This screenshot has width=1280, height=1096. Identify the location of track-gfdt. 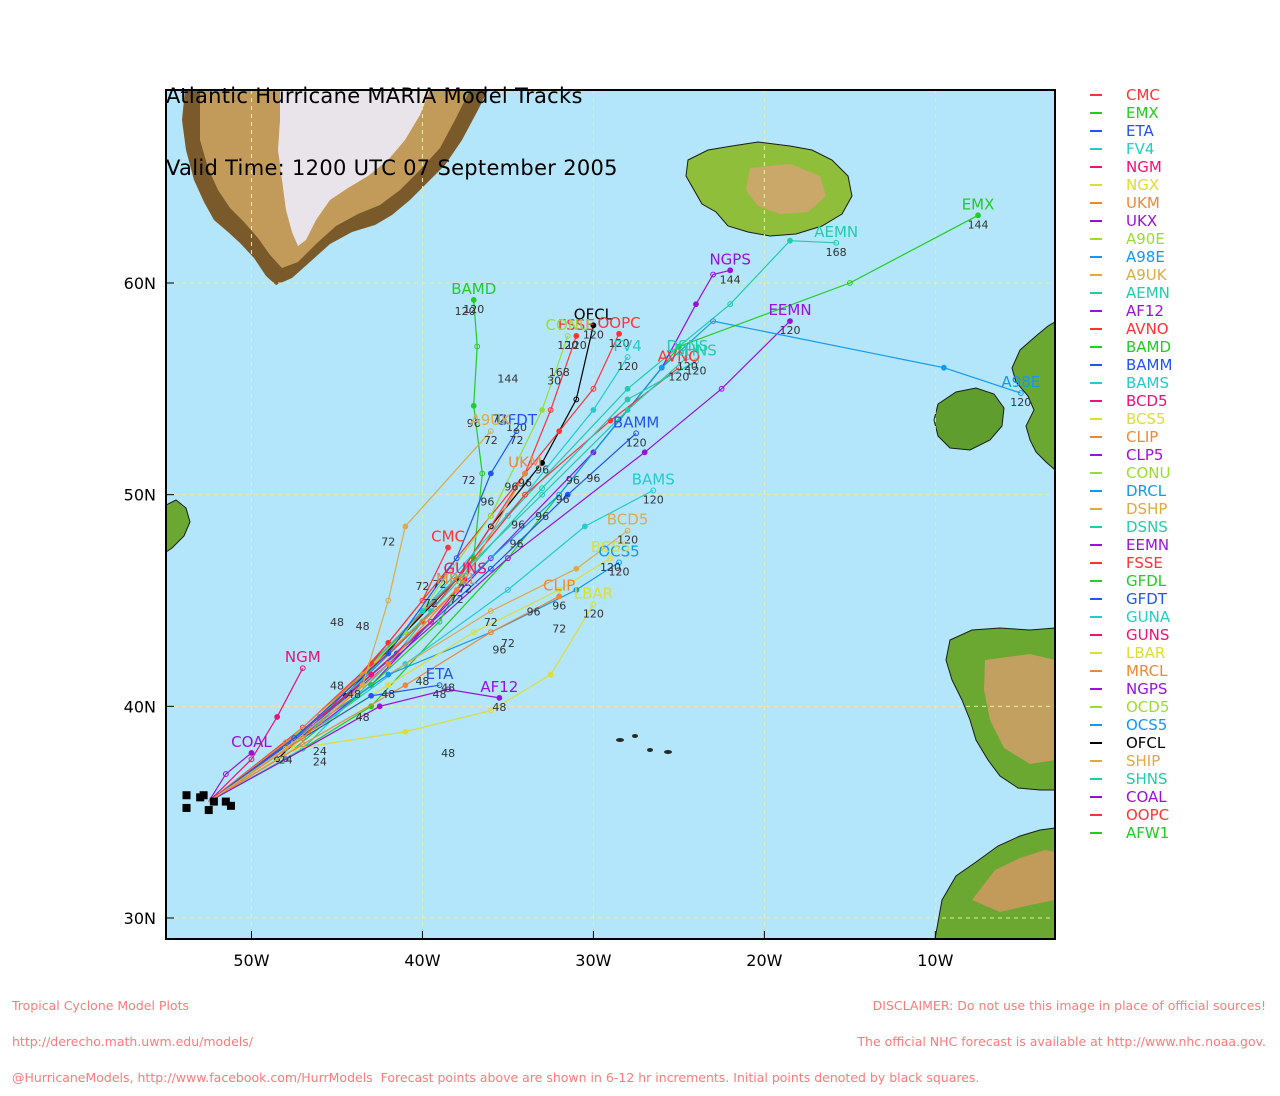
(363, 616).